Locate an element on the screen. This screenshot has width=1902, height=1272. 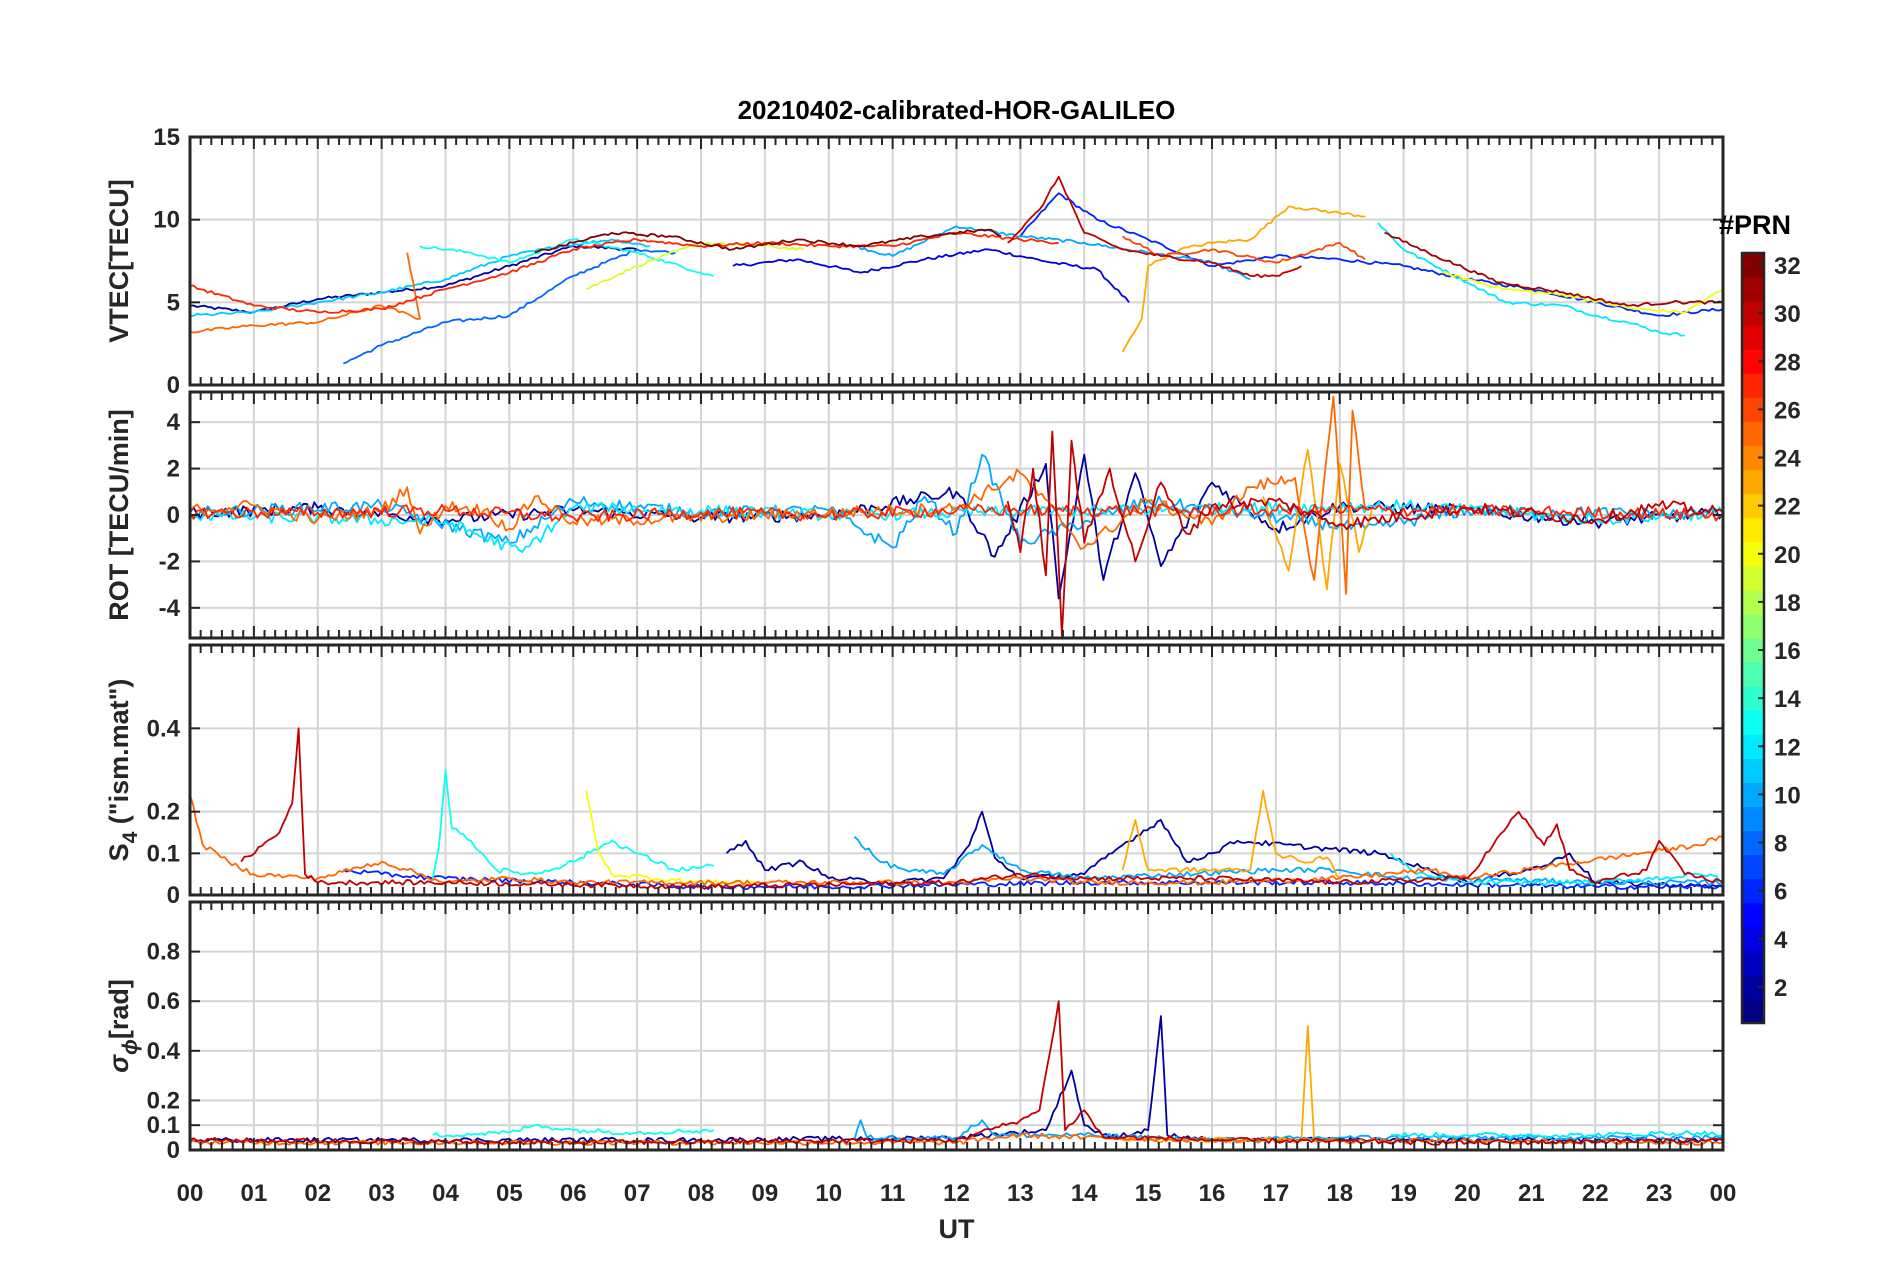
y-tick-label: 10 is located at coordinates (166, 220).